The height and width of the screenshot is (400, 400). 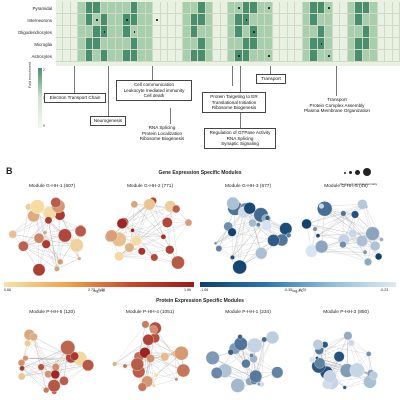 I want to click on degree-legend-label: Degree of network centrality, so click(x=359, y=184).